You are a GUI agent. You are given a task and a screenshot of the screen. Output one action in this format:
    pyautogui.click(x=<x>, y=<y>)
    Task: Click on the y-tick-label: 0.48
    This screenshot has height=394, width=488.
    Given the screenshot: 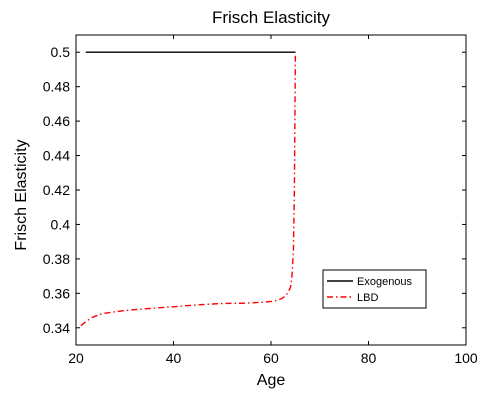 What is the action you would take?
    pyautogui.click(x=56, y=87)
    